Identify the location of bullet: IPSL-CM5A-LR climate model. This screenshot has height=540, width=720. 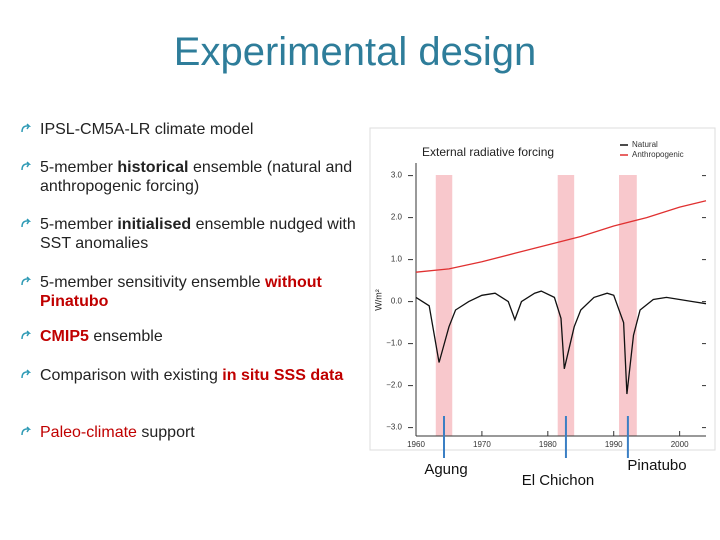
(191, 129).